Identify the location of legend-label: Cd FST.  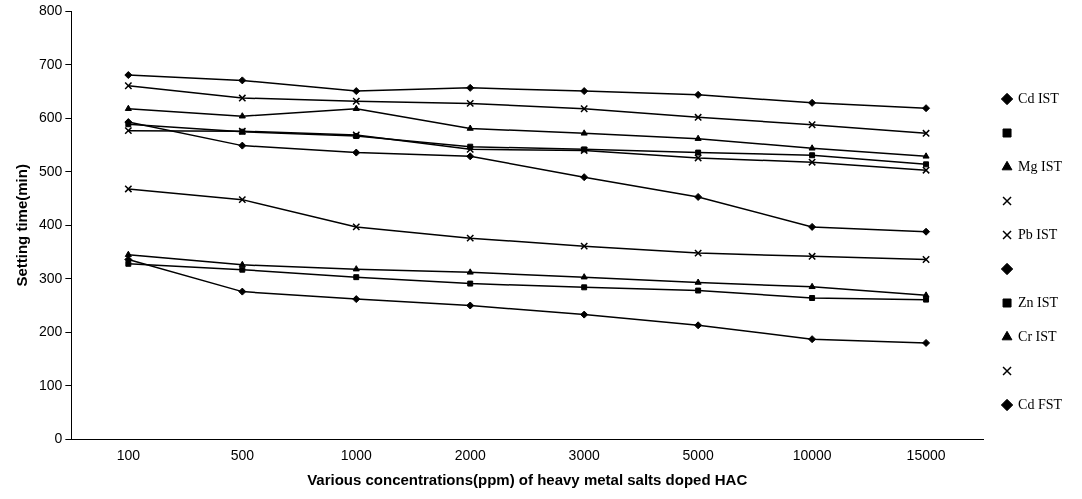
(1040, 404).